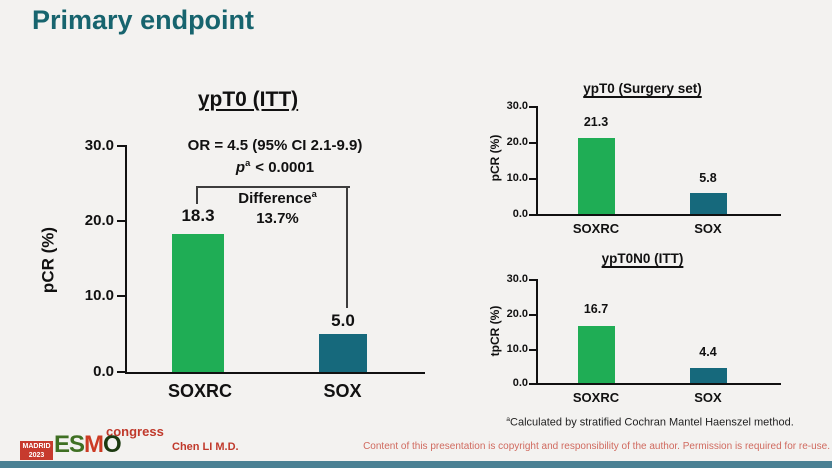 The height and width of the screenshot is (468, 832). What do you see at coordinates (596, 309) in the screenshot?
I see `bar-value-soxrc: 16.7` at bounding box center [596, 309].